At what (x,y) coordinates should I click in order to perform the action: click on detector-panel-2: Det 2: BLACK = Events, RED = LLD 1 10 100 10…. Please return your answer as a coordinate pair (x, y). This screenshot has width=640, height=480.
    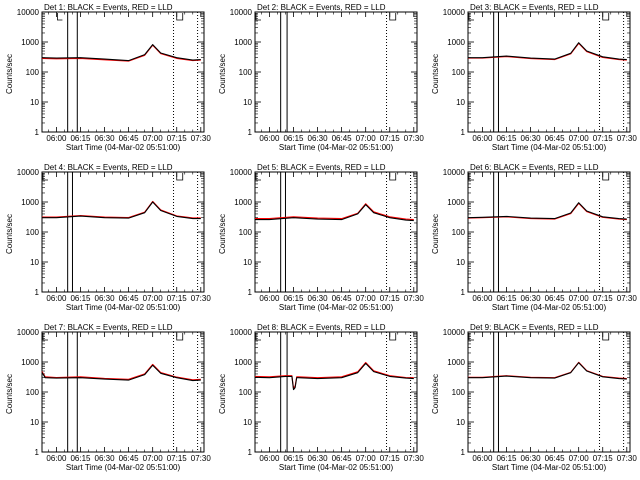
    Looking at the image, I should click on (321, 77).